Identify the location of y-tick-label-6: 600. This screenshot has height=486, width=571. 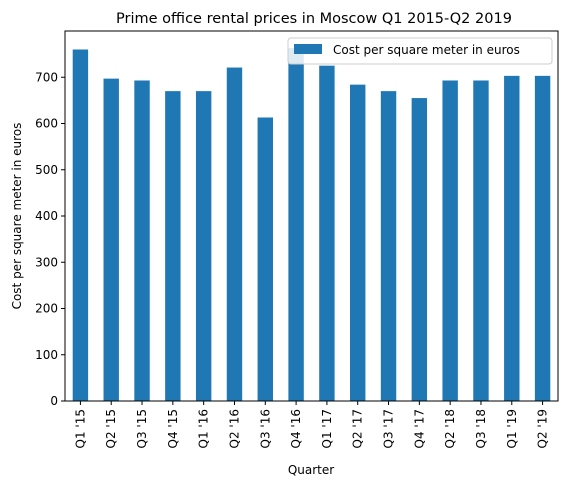
(46, 124).